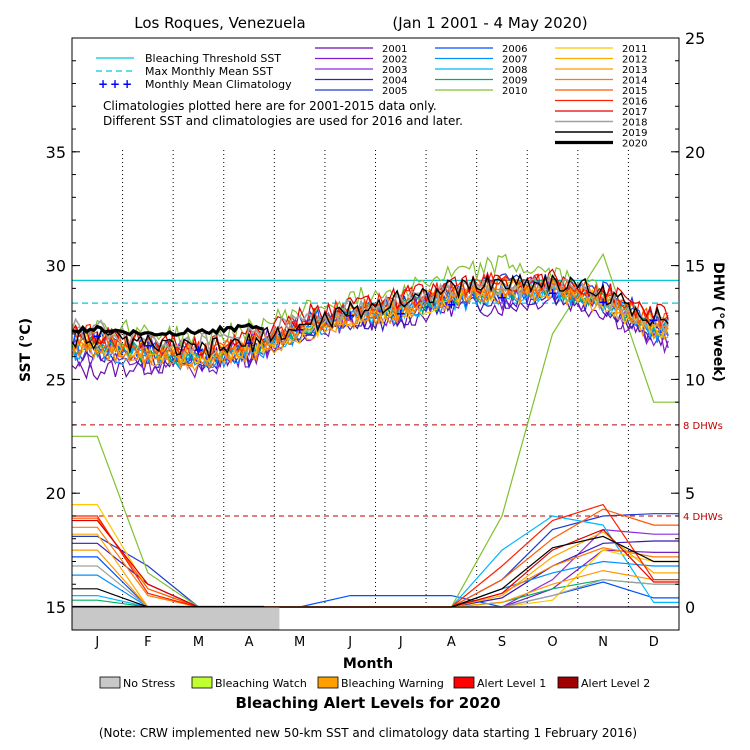 The image size is (750, 750). I want to click on legend-label: Bleaching Threshold SST, so click(213, 58).